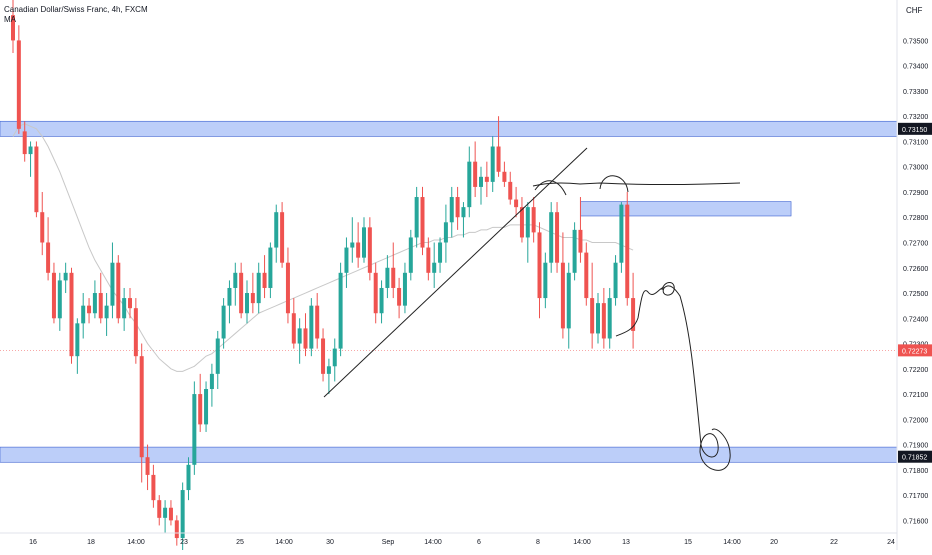 This screenshot has width=932, height=555. I want to click on y-tick-label: 0.72000, so click(915, 420).